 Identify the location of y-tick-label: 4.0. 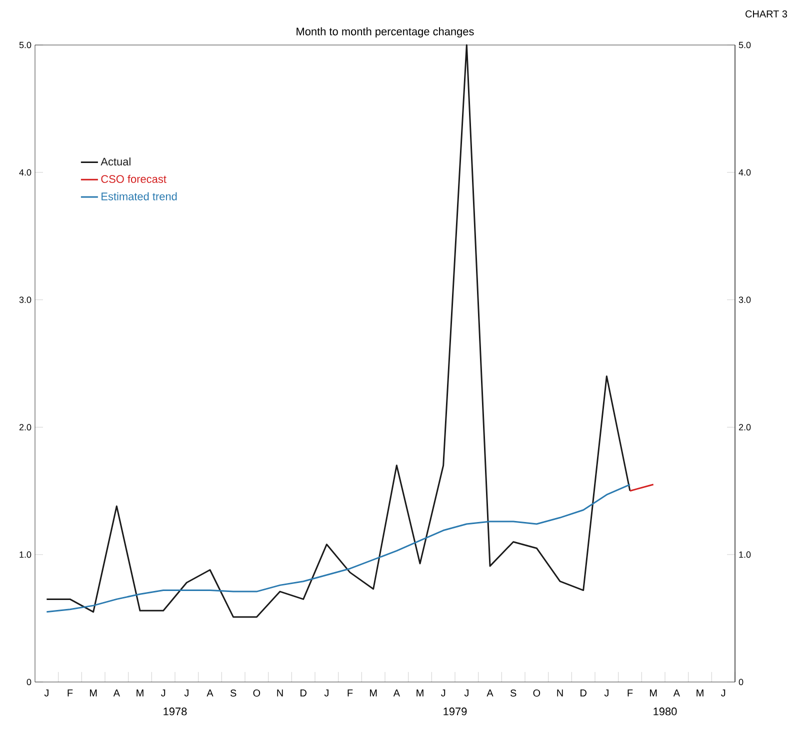
(744, 172).